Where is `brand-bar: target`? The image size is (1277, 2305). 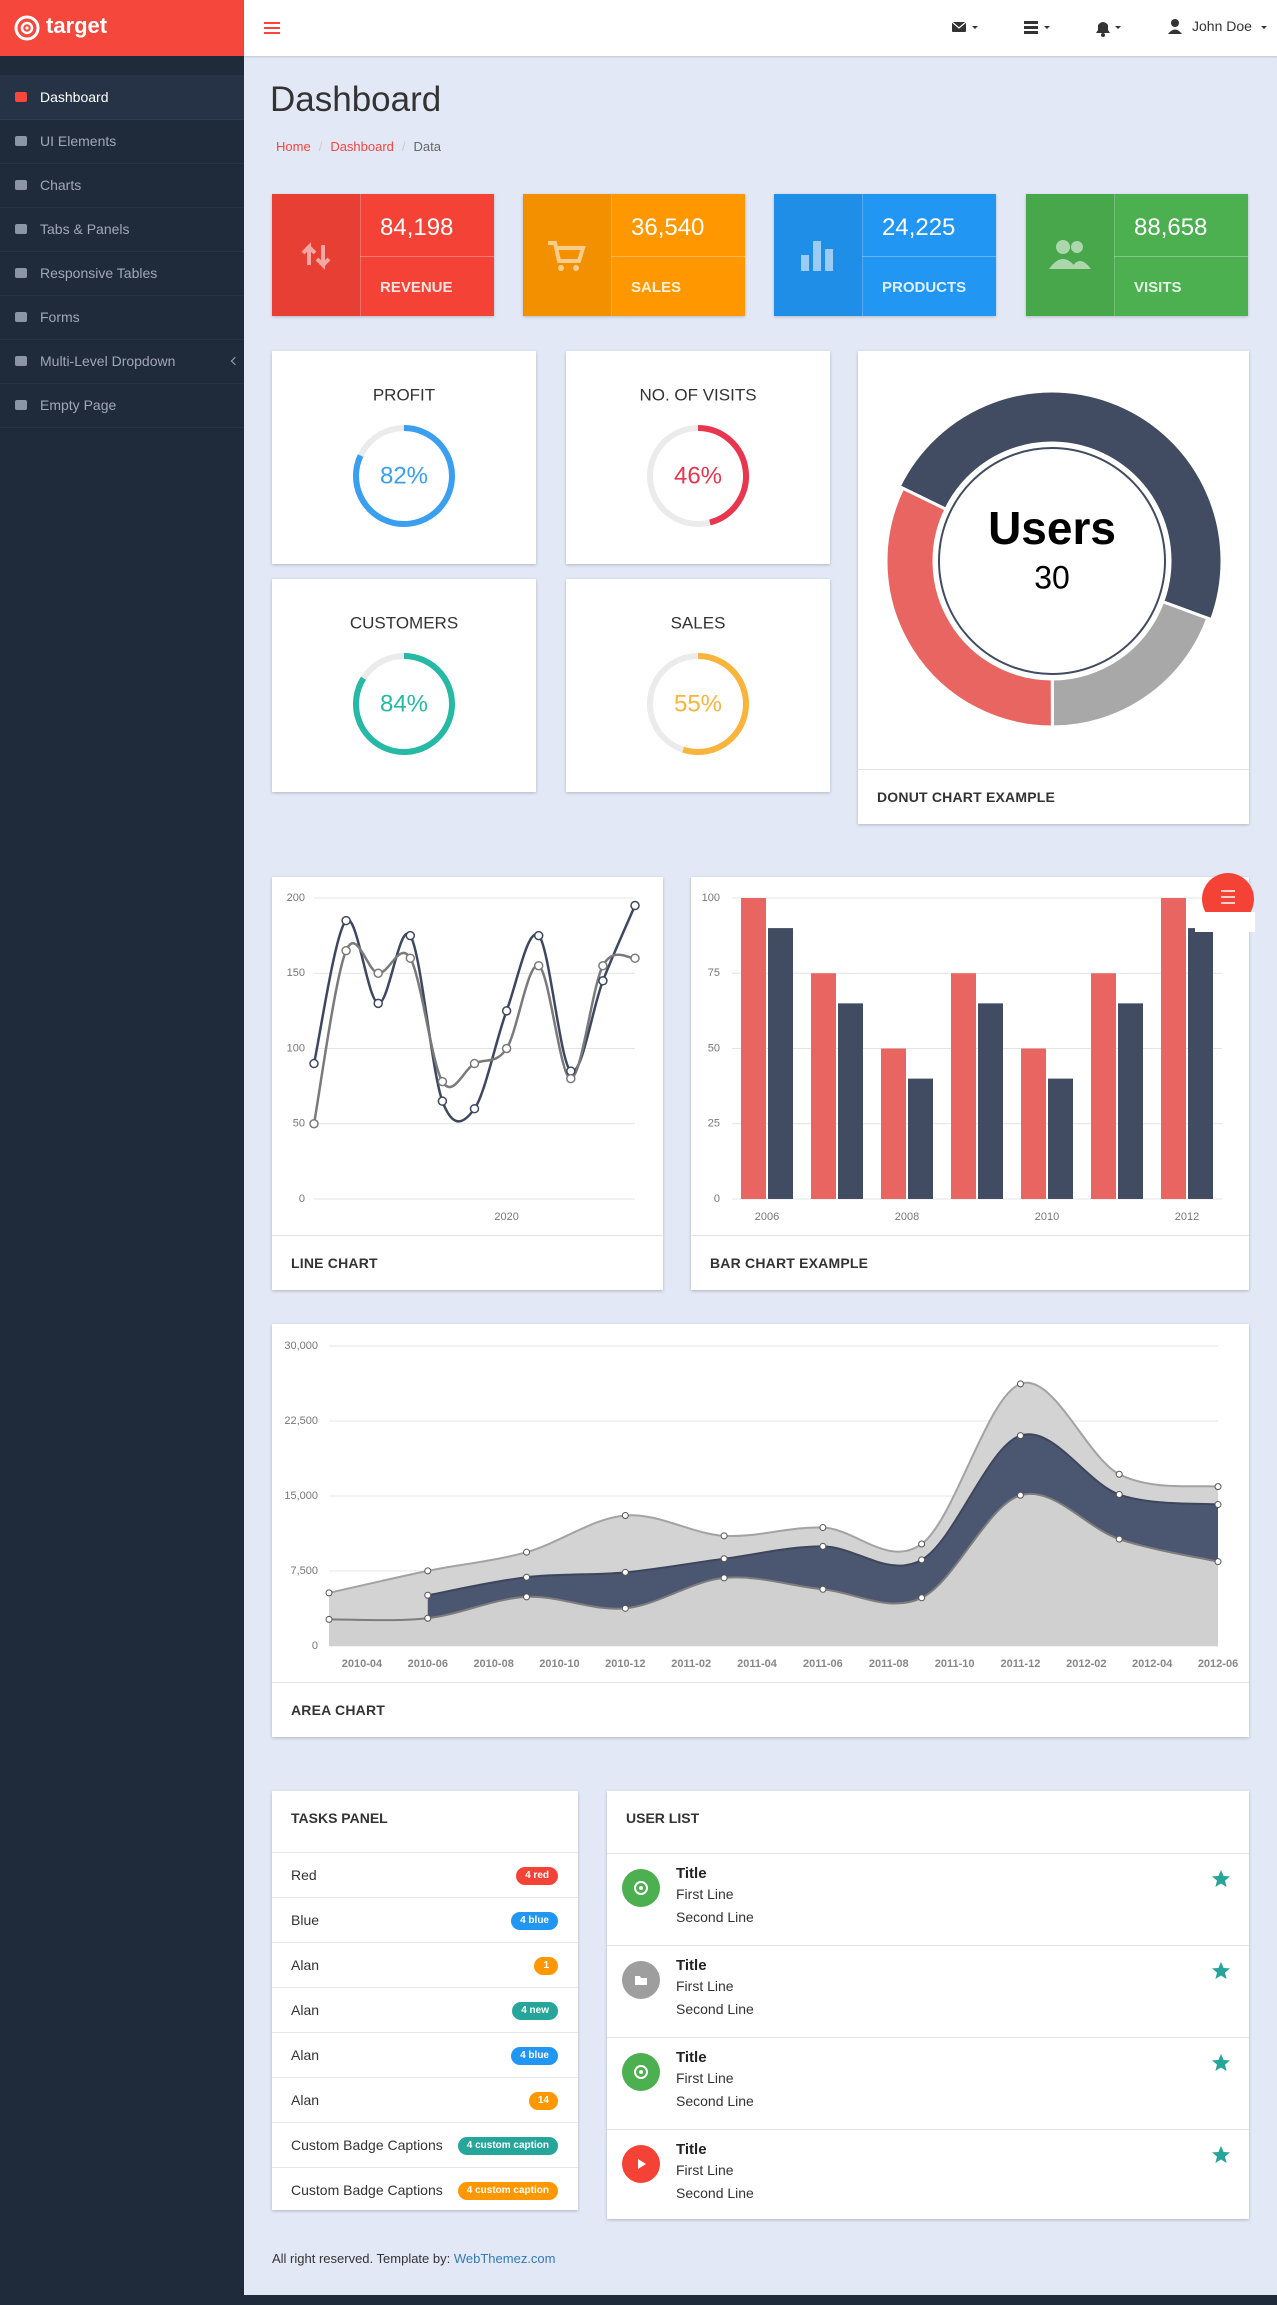
brand-bar: target is located at coordinates (122, 28).